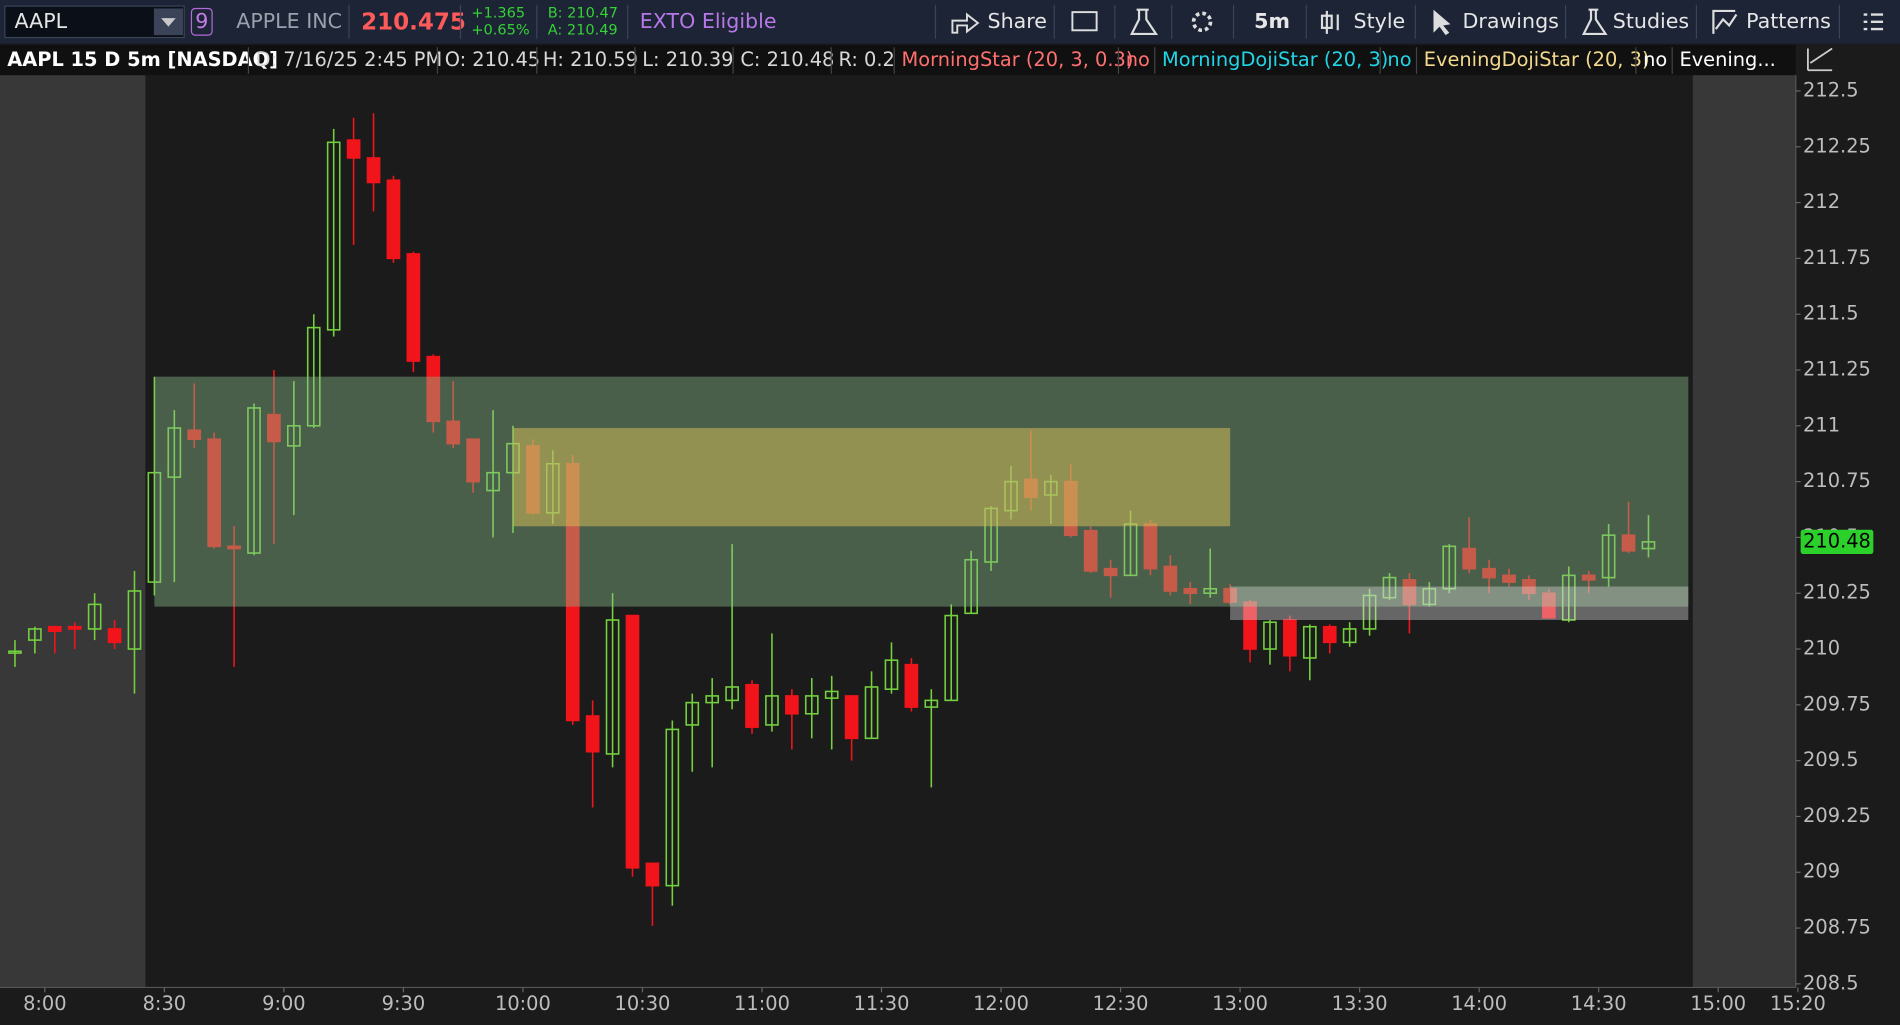  Describe the element at coordinates (1121, 1003) in the screenshot. I see `x-tick-label: 12:30` at that location.